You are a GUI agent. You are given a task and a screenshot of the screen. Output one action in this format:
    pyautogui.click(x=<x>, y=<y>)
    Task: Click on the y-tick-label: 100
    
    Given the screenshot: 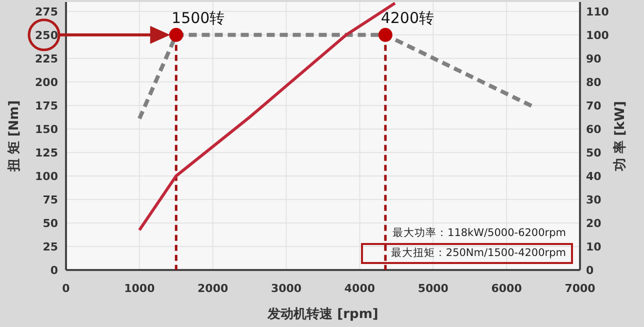 What is the action you would take?
    pyautogui.click(x=46, y=176)
    